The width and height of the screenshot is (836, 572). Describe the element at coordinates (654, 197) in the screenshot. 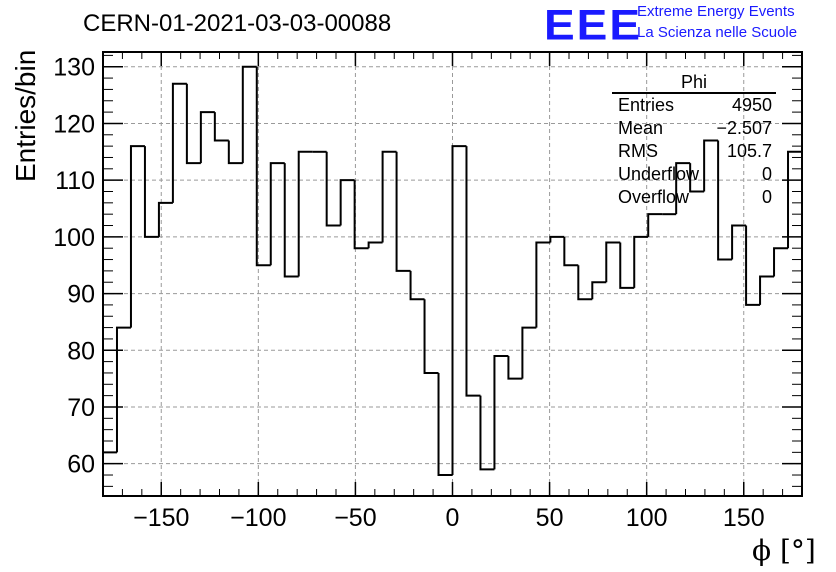

I see `stats-label: Overflow` at that location.